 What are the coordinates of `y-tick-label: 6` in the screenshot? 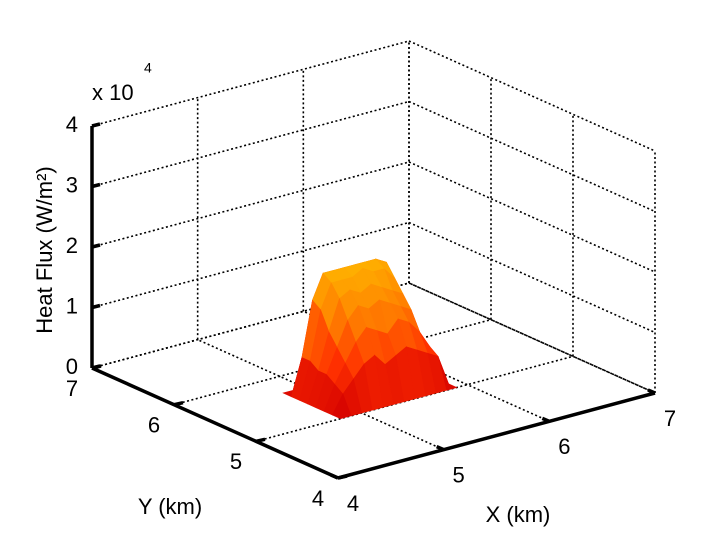 It's located at (154, 424).